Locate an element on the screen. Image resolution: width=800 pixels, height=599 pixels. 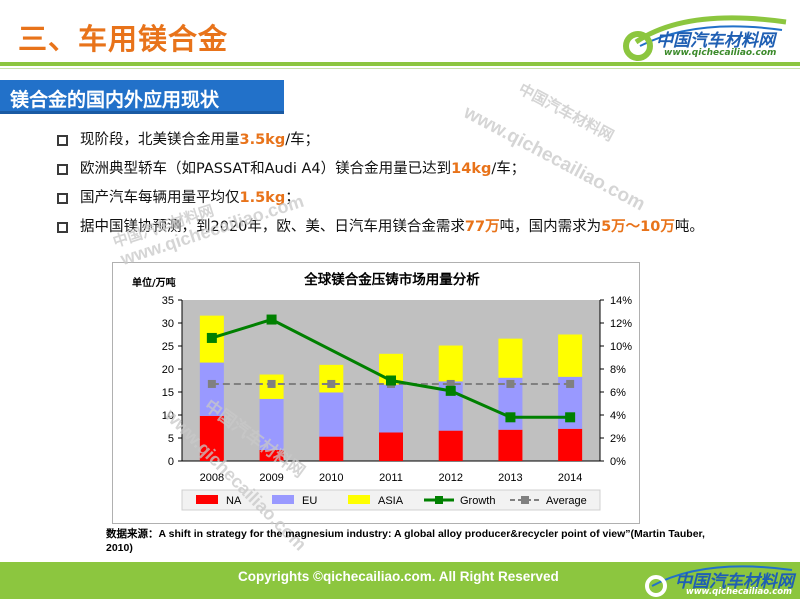
footer-logo: 中国汽车材料网 www.qichecailiao.com is located at coordinates (719, 581).